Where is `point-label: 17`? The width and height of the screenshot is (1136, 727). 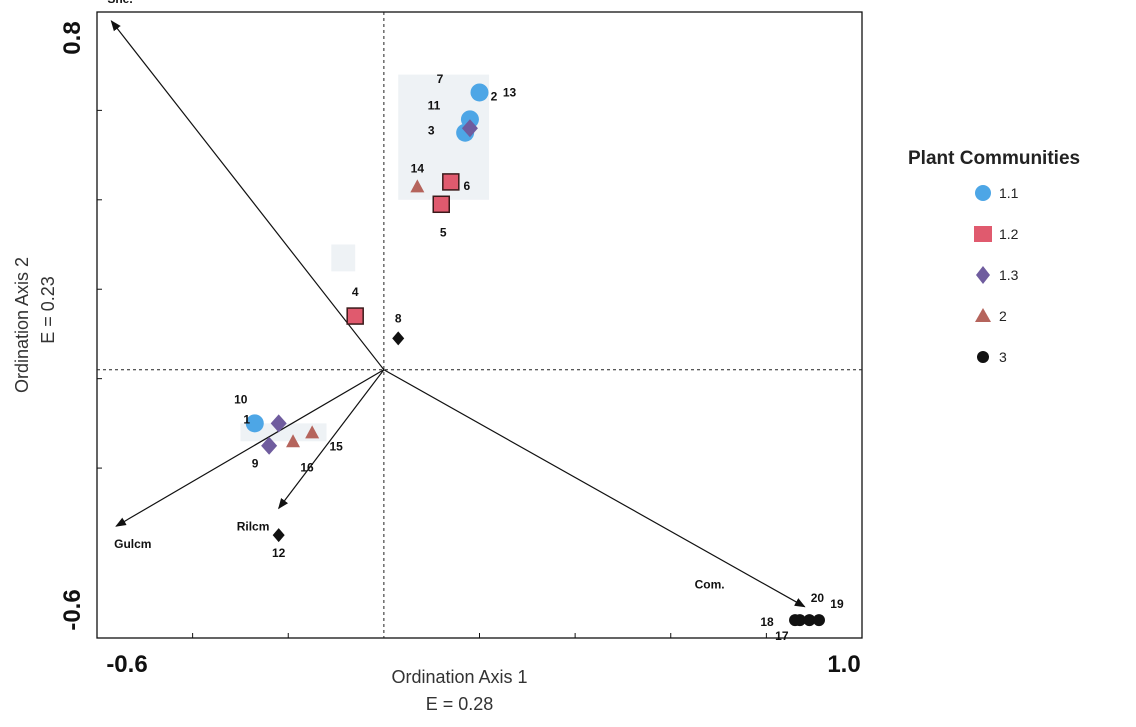
point-label: 17 is located at coordinates (782, 636).